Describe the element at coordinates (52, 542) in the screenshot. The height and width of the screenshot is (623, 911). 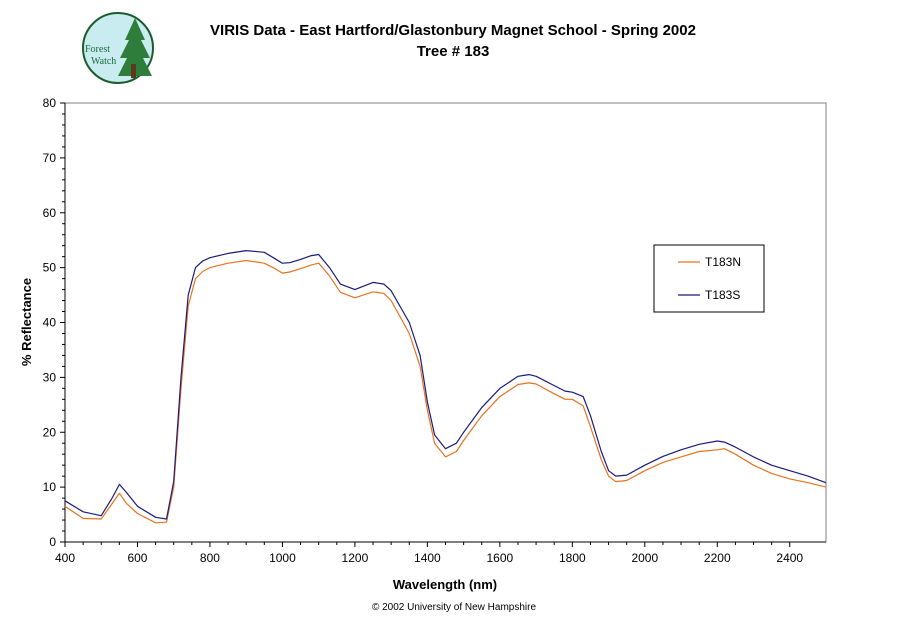
I see `y-tick-label: 0` at that location.